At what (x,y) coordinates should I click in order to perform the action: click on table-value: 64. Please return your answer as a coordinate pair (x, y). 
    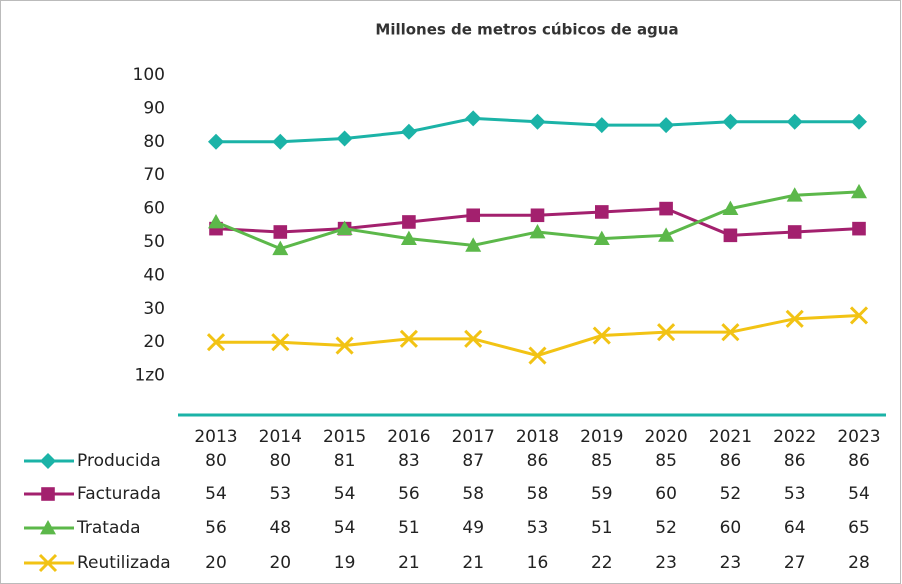
    Looking at the image, I should click on (795, 528).